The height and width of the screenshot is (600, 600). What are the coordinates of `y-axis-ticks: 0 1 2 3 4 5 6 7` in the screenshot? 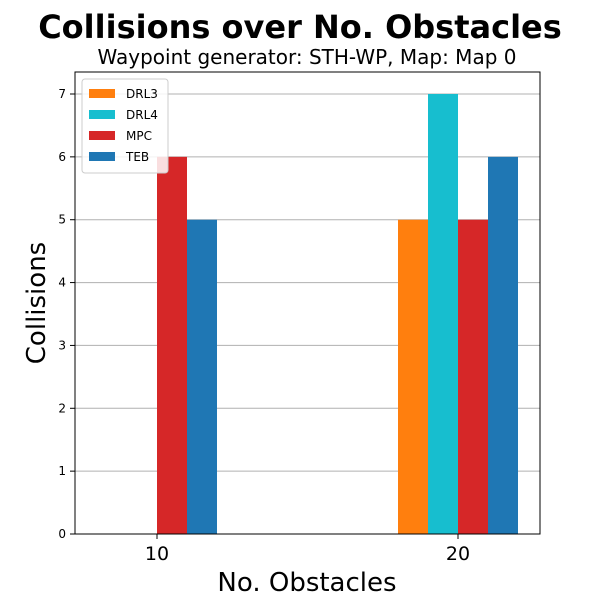 It's located at (66, 314).